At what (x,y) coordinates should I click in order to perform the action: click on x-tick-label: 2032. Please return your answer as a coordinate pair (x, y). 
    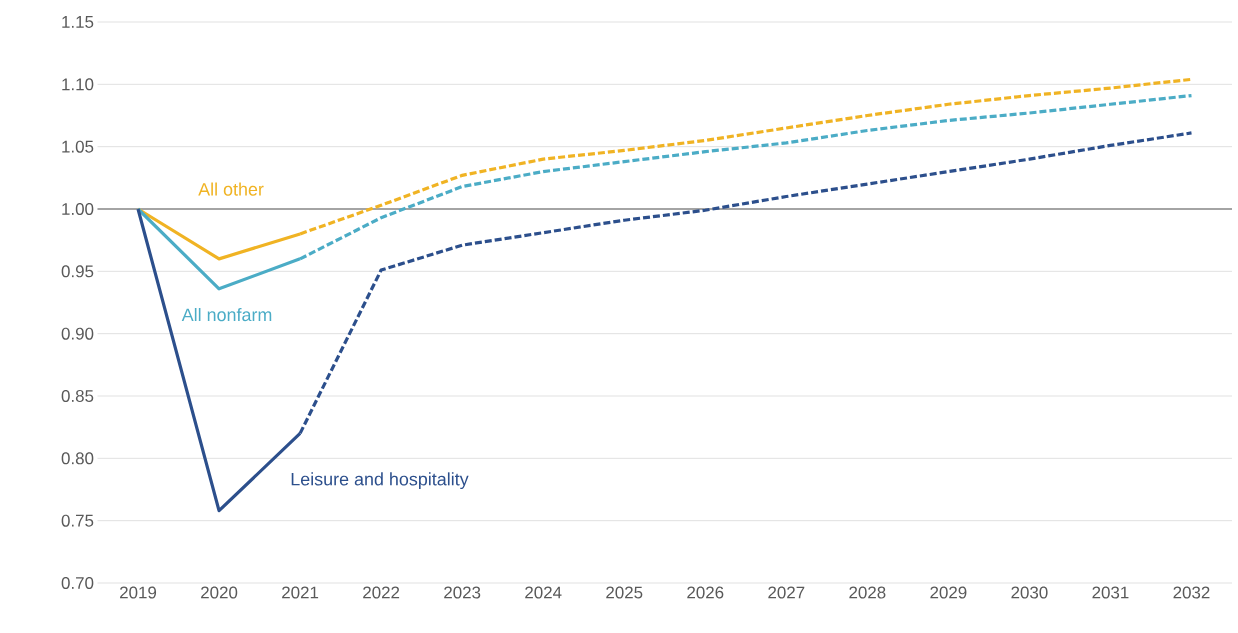
    Looking at the image, I should click on (1191, 592).